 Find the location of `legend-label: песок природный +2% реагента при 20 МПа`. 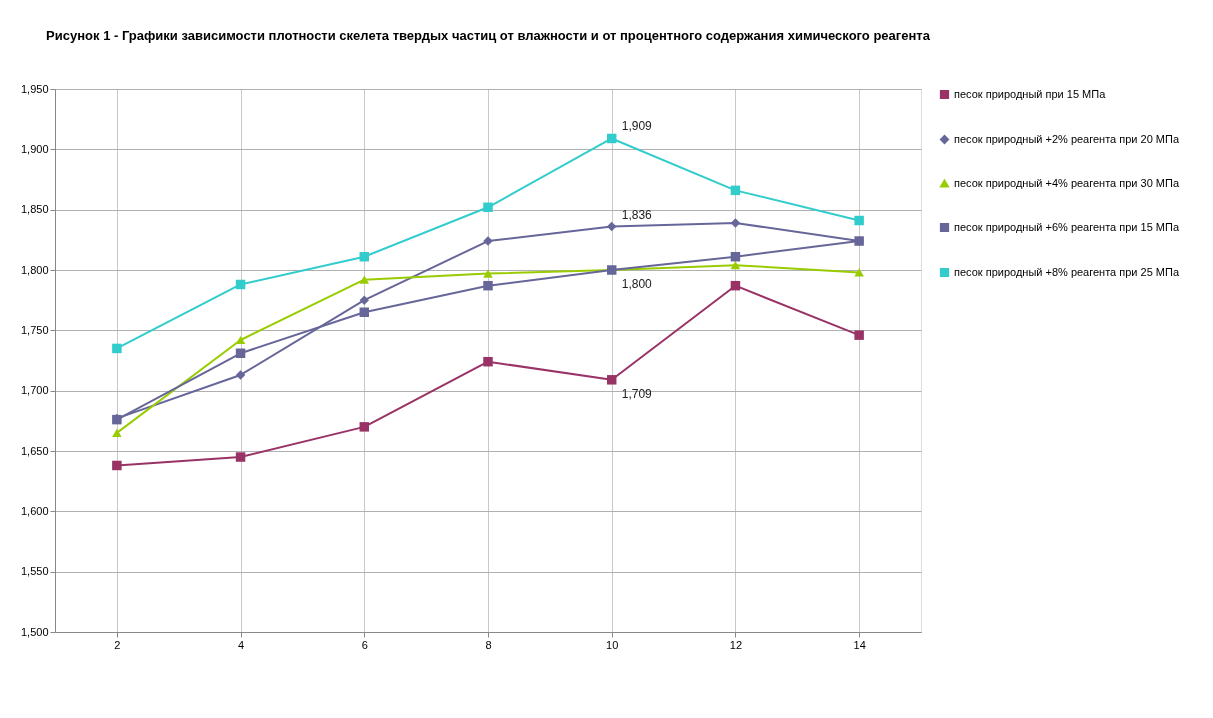

legend-label: песок природный +2% реагента при 20 МПа is located at coordinates (1067, 138).